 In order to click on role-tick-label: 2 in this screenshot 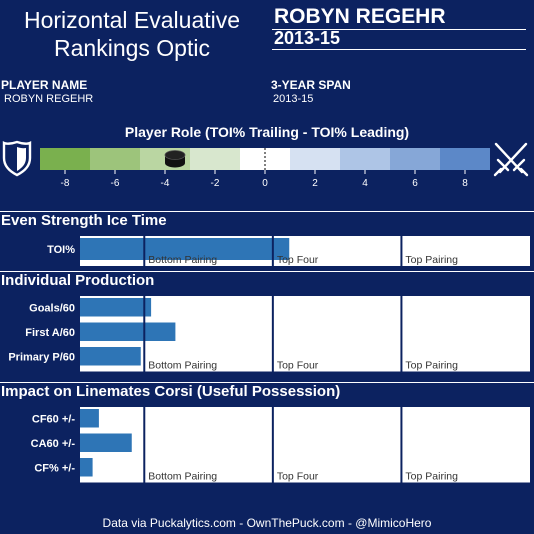, I will do `click(315, 183)`.